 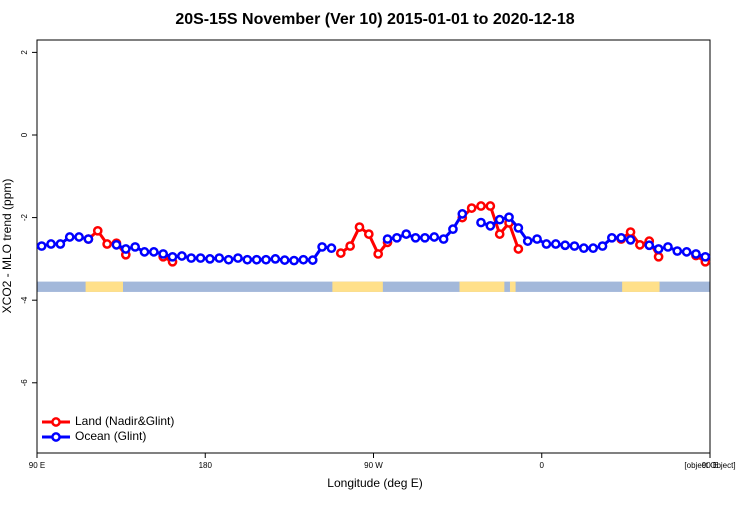 What do you see at coordinates (542, 465) in the screenshot?
I see `x-tick-label: 0` at bounding box center [542, 465].